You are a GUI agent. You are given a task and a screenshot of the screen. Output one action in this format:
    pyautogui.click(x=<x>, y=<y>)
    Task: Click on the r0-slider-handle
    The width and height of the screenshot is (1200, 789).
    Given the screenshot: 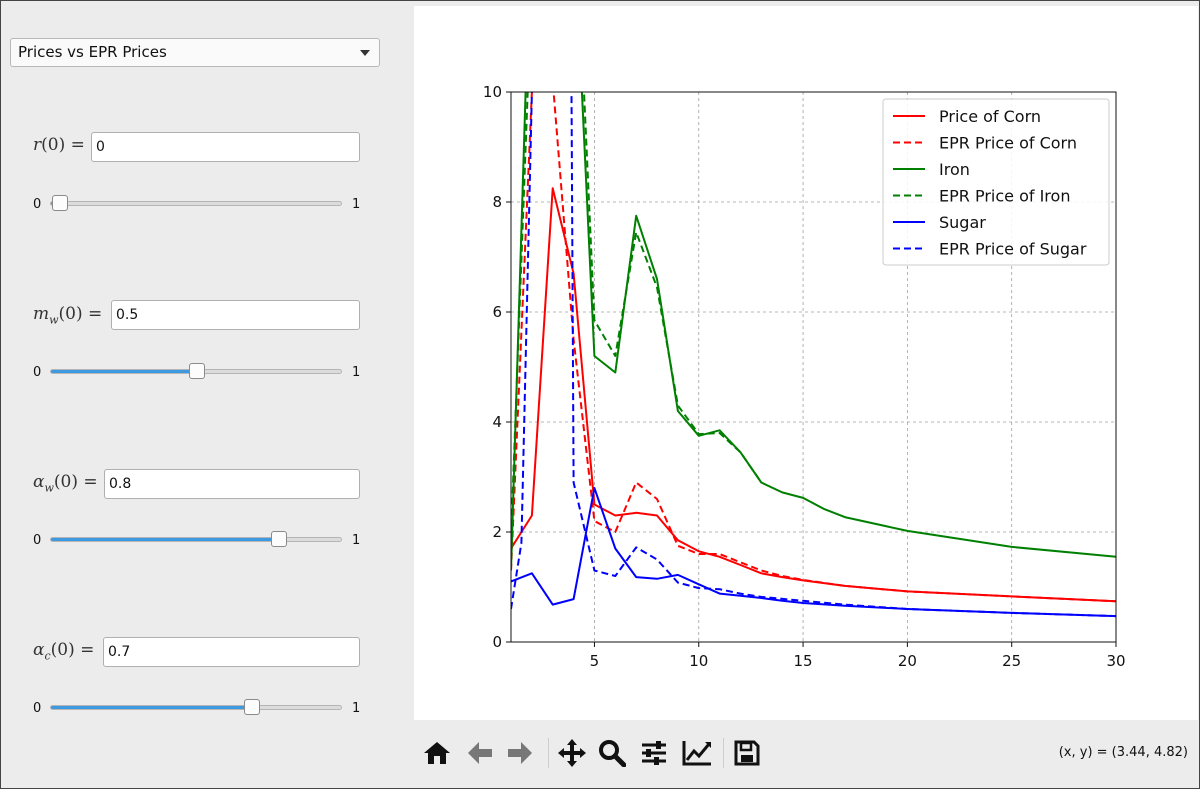 What is the action you would take?
    pyautogui.click(x=60, y=203)
    